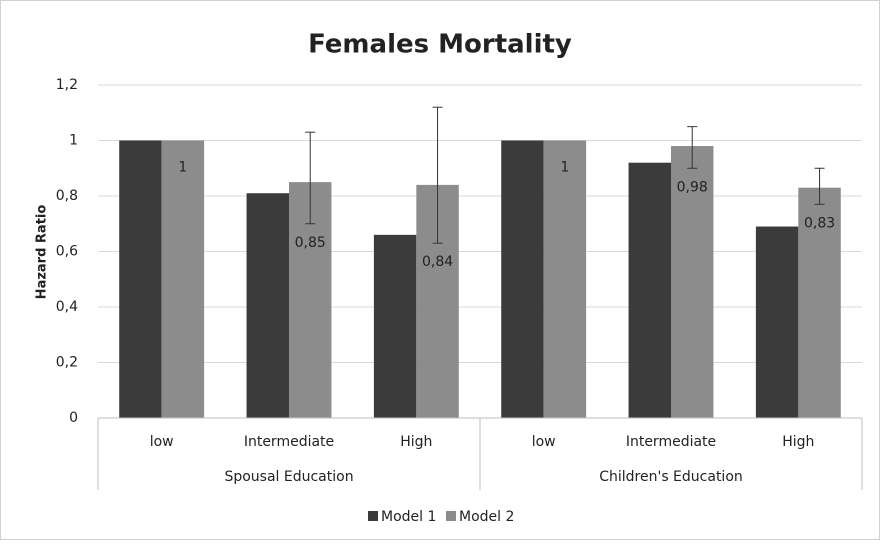 The image size is (880, 544). Describe the element at coordinates (73, 141) in the screenshot. I see `y-tick-label: 1` at that location.